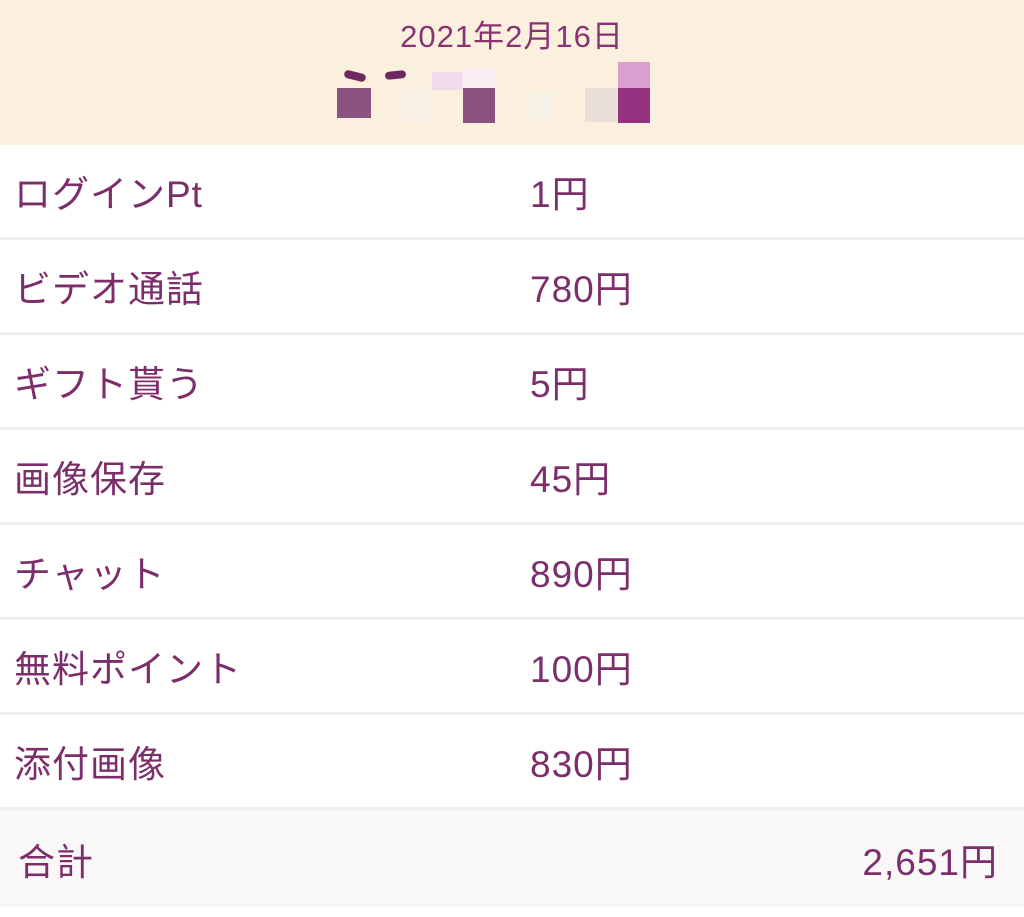  What do you see at coordinates (512, 858) in the screenshot?
I see `table-row-total: 合計 2,651円` at bounding box center [512, 858].